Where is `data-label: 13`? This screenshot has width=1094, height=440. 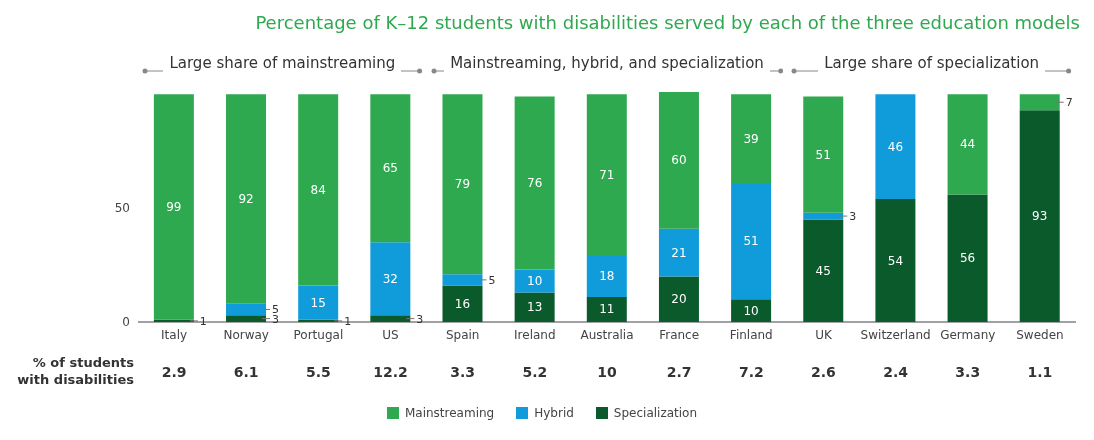
data-label: 13 is located at coordinates (535, 307).